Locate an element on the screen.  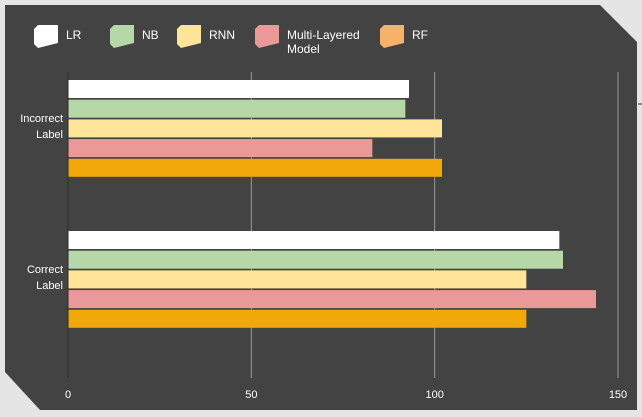
x-tick-label: 0 is located at coordinates (68, 395).